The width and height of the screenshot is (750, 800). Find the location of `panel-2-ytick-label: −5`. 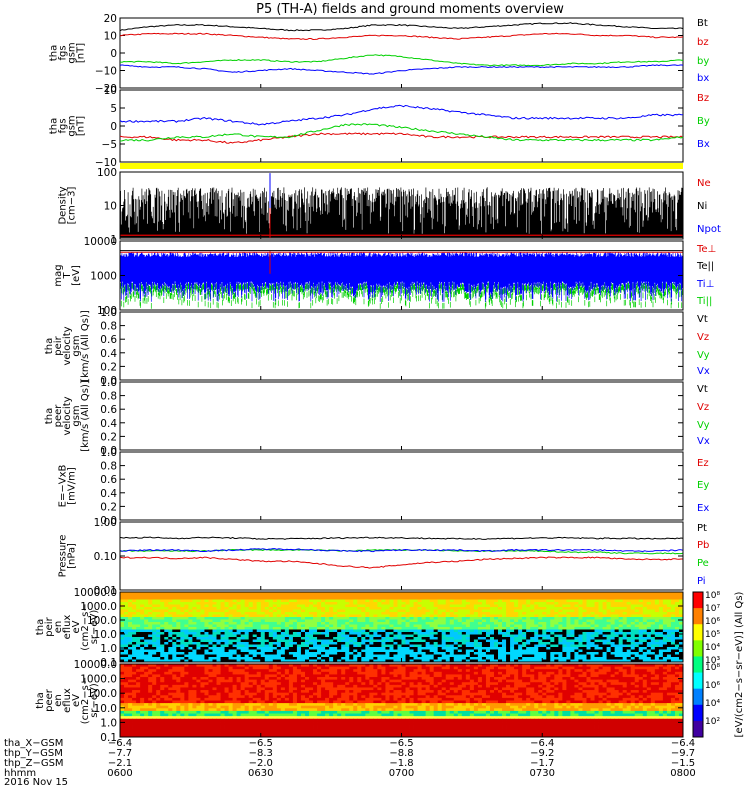

panel-2-ytick-label: −5 is located at coordinates (109, 145).